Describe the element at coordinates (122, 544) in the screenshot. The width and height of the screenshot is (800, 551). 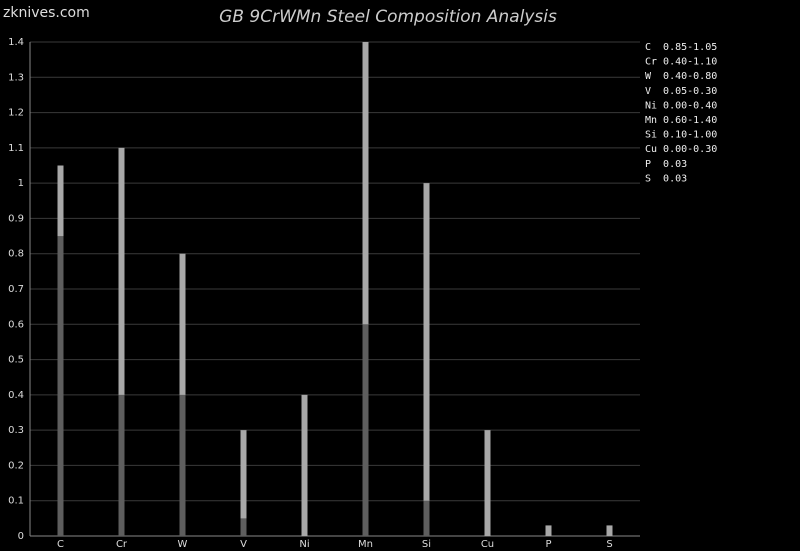
I see `x-tick-label: Cr` at that location.